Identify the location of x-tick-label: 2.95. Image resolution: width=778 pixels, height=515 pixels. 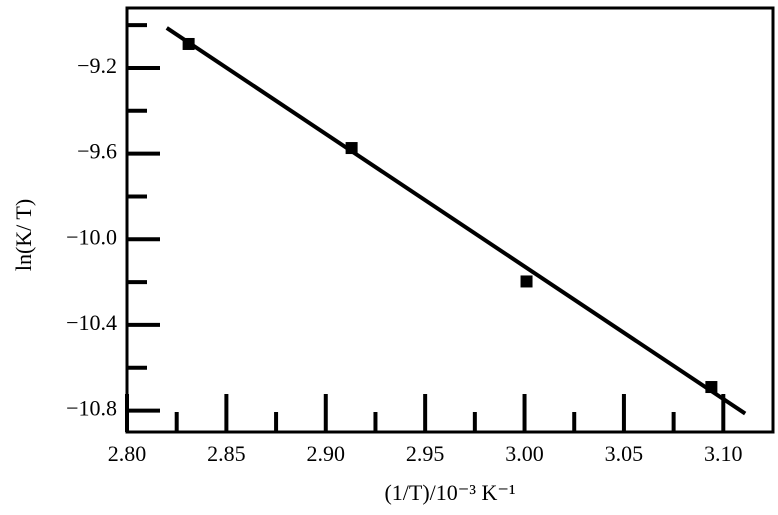
(425, 453).